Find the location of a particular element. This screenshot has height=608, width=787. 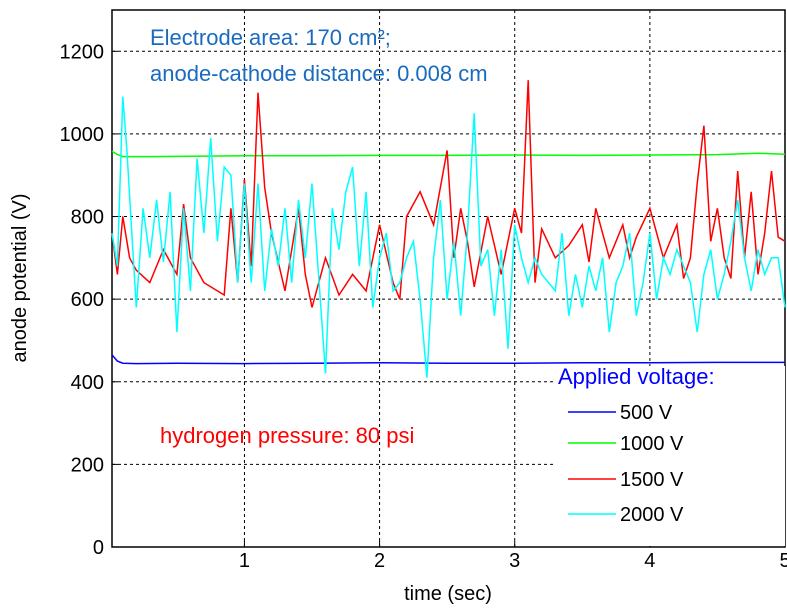

y-axis-label: anode potential (V) is located at coordinates (20, 277).